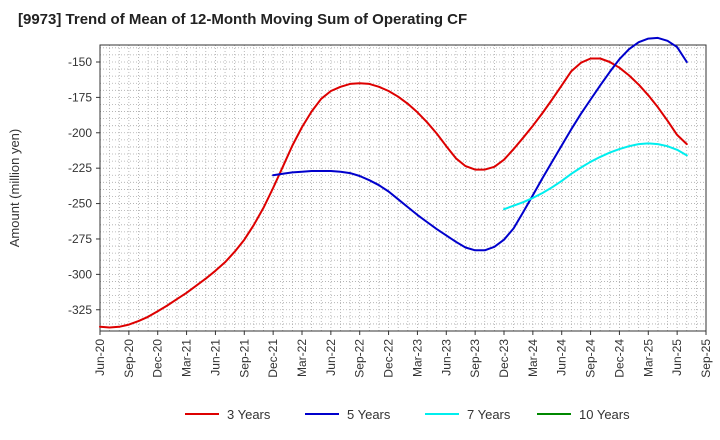 The image size is (720, 440). I want to click on x-tick-label: Mar-21, so click(187, 358).